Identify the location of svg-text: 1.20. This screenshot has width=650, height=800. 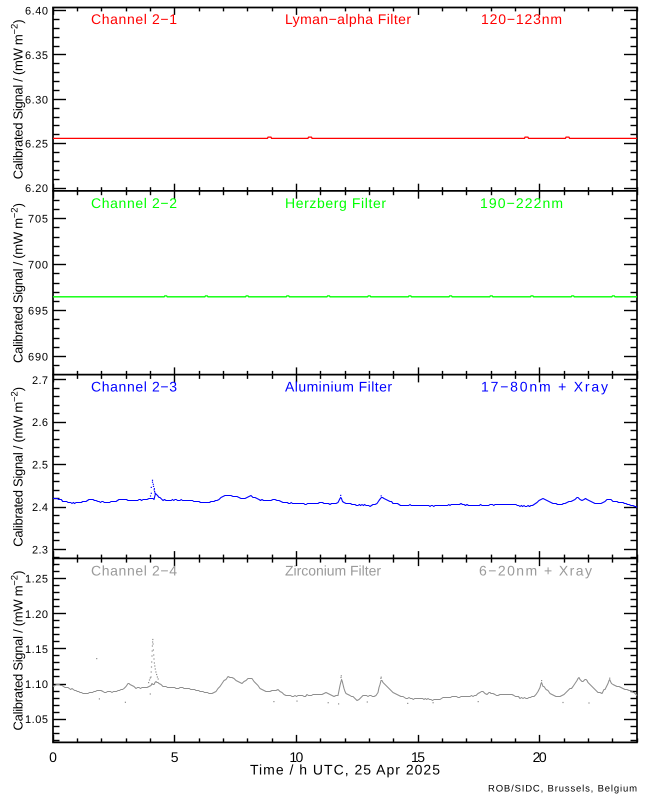
(36, 615).